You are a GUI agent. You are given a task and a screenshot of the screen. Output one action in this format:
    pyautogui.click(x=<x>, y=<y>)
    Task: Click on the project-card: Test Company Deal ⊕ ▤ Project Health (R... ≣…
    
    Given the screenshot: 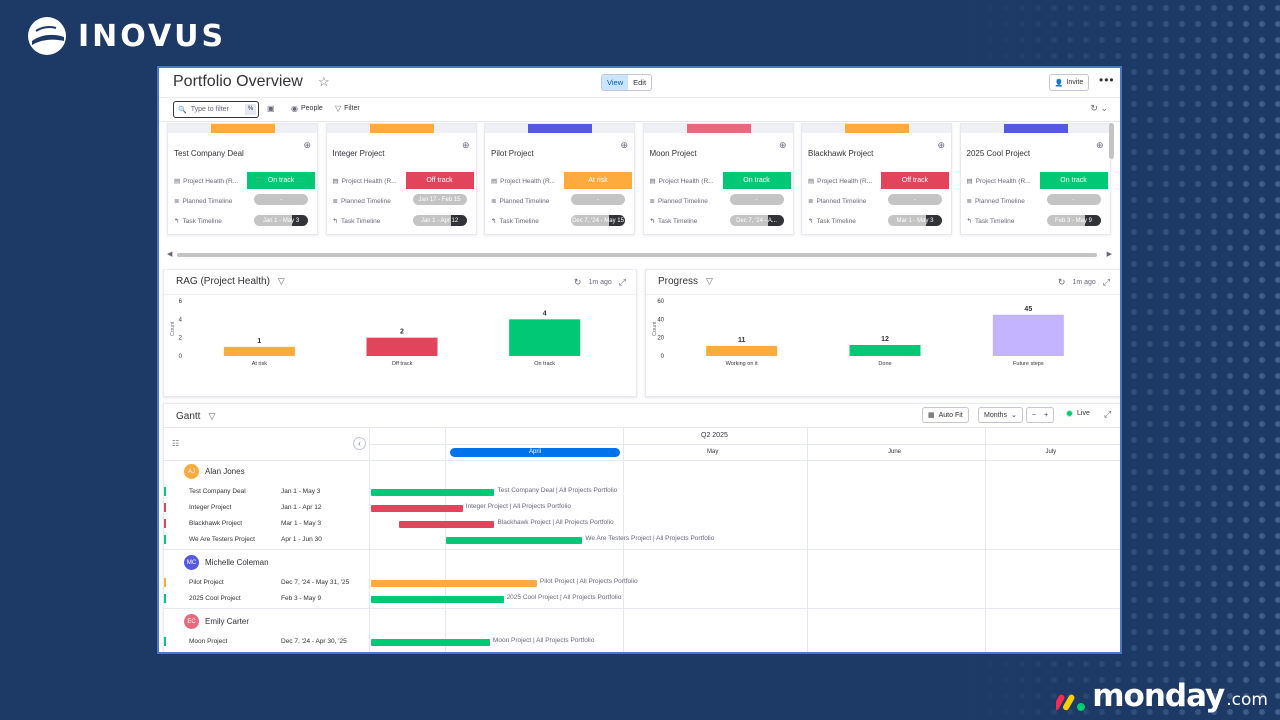 What is the action you would take?
    pyautogui.click(x=242, y=179)
    